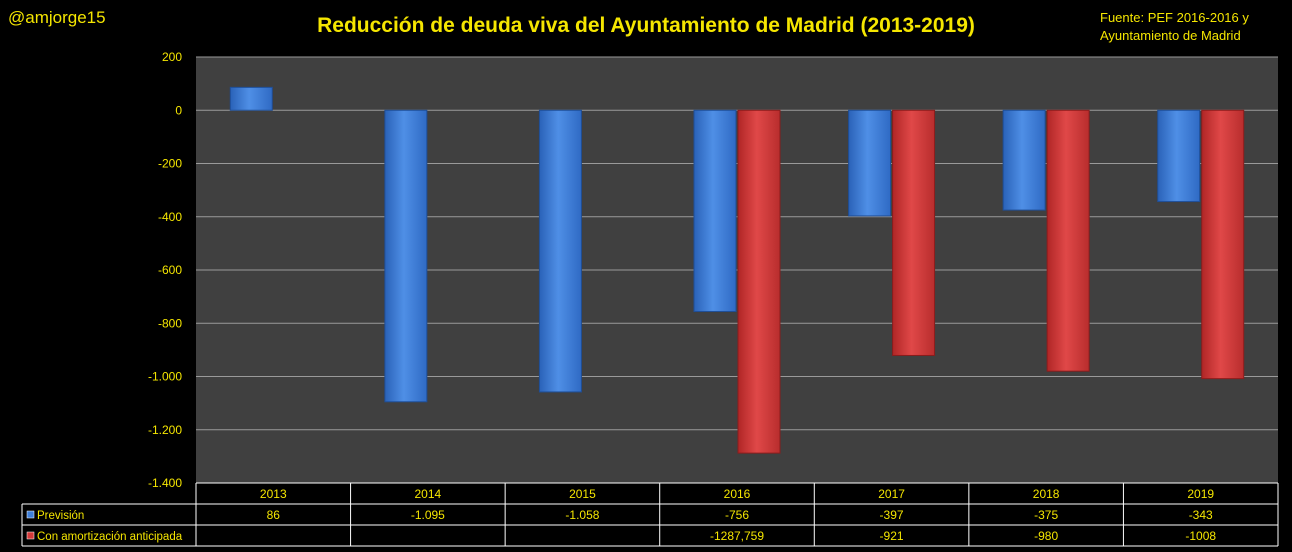 The width and height of the screenshot is (1292, 552). Describe the element at coordinates (737, 515) in the screenshot. I see `data-table-value: -756` at that location.